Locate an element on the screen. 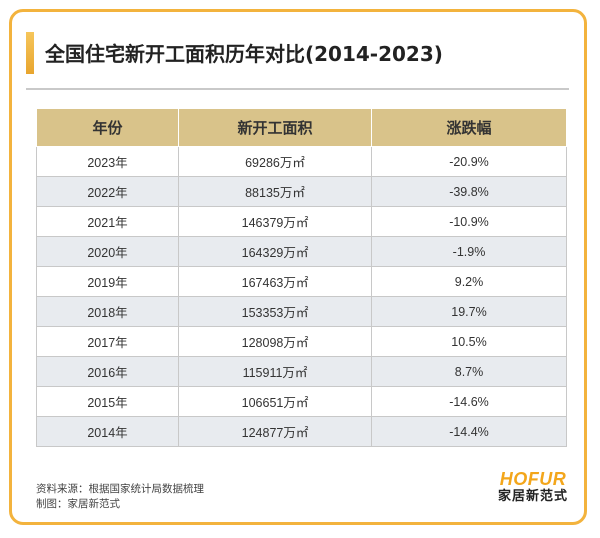  table-row: 2020年 164329万㎡ -1.9% is located at coordinates (301, 251).